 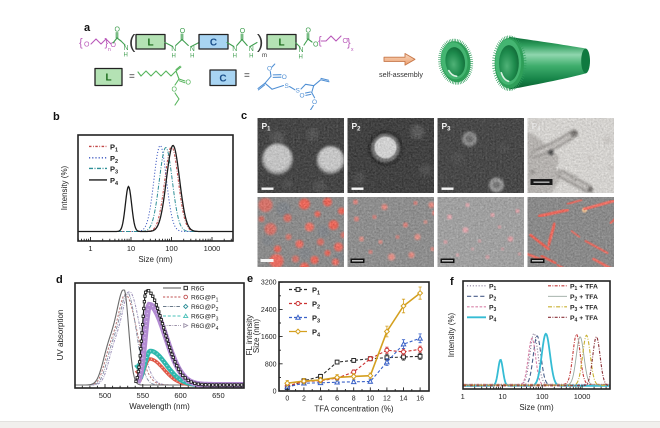 What do you see at coordinates (198, 289) in the screenshot?
I see `svg-text: R6G` at bounding box center [198, 289].